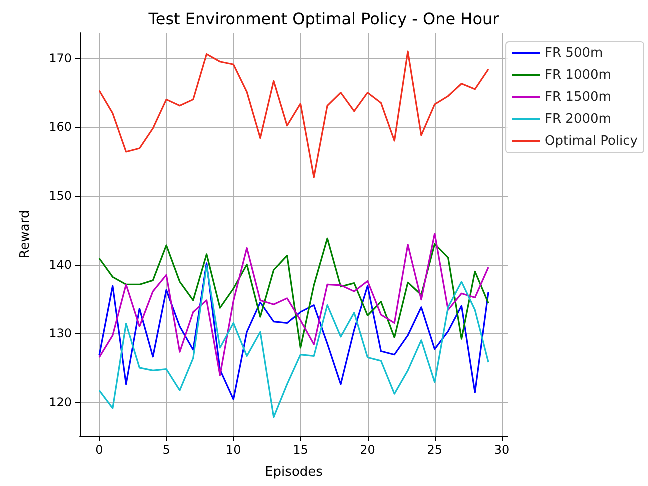 Image resolution: width=648 pixels, height=486 pixels. Describe the element at coordinates (435, 450) in the screenshot. I see `x-tick-label: 25` at that location.